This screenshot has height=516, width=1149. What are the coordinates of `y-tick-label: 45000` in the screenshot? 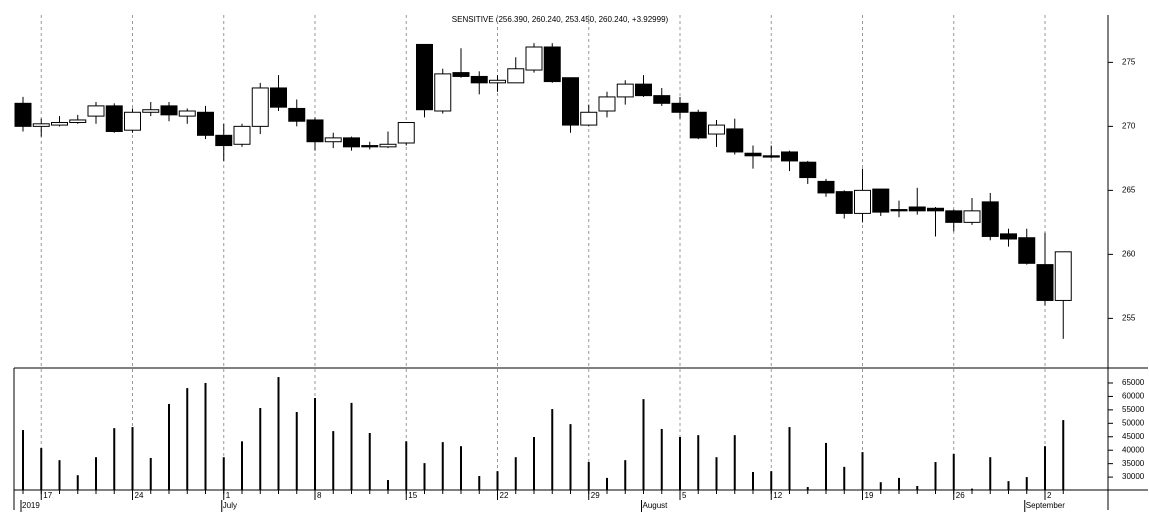 It's located at (1133, 436).